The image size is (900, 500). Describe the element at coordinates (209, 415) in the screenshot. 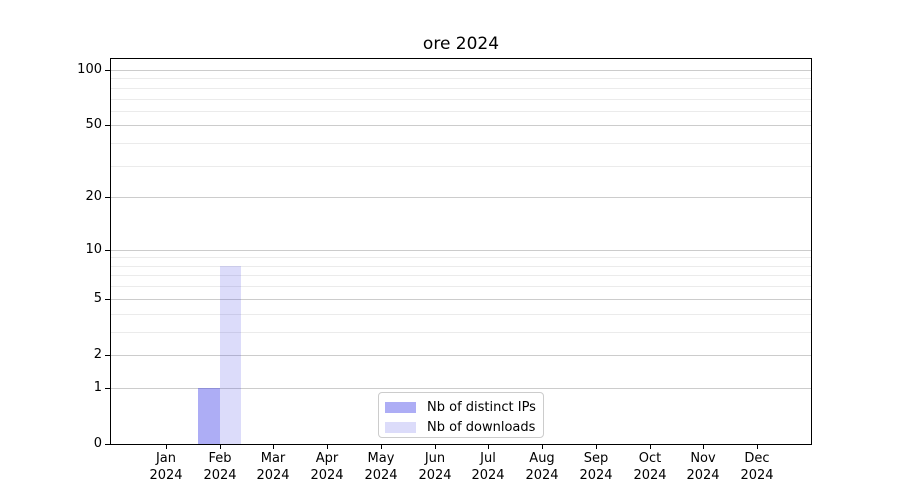

I see `bar-nb-of-distinct-ips-feb-2024` at that location.